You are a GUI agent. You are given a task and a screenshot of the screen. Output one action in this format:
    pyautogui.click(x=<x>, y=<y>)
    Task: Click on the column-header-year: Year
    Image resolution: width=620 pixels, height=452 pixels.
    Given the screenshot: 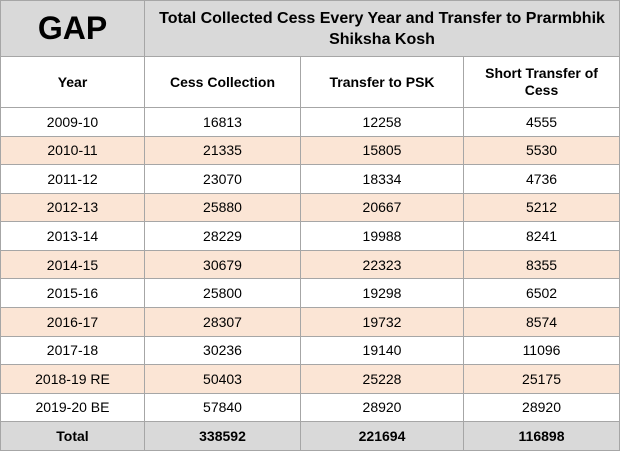 What is the action you would take?
    pyautogui.click(x=72, y=82)
    